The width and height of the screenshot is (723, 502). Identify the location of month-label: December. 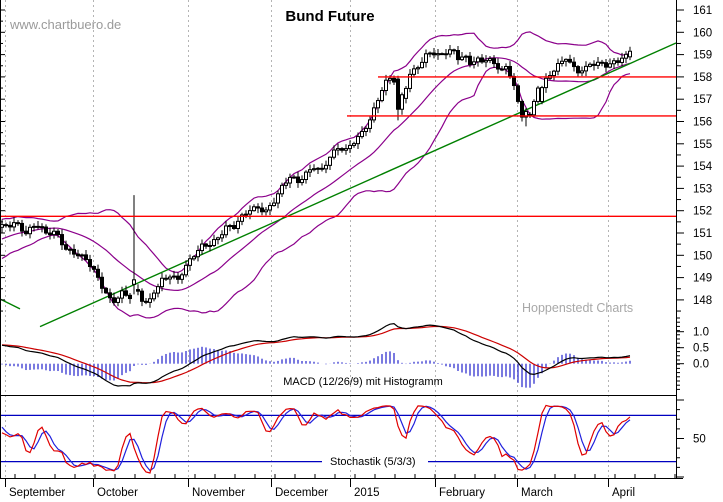
(301, 493).